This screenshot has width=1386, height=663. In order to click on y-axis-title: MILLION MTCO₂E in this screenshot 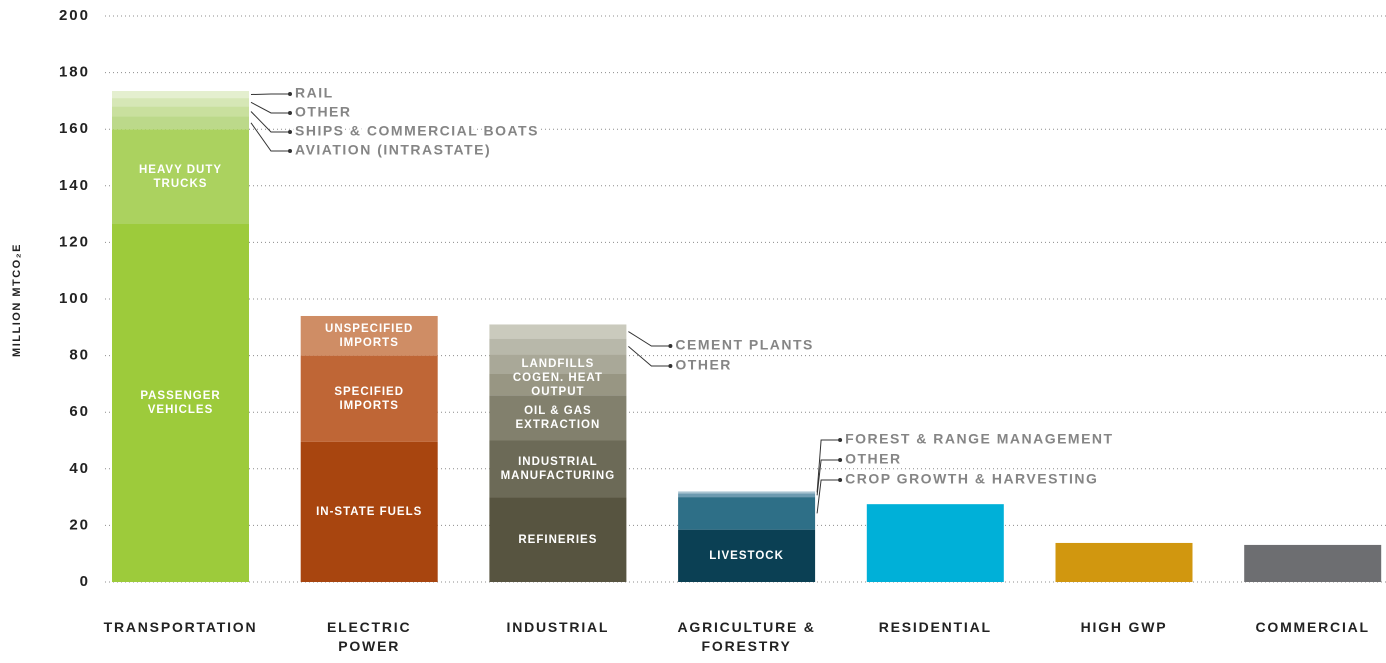, I will do `click(17, 300)`.